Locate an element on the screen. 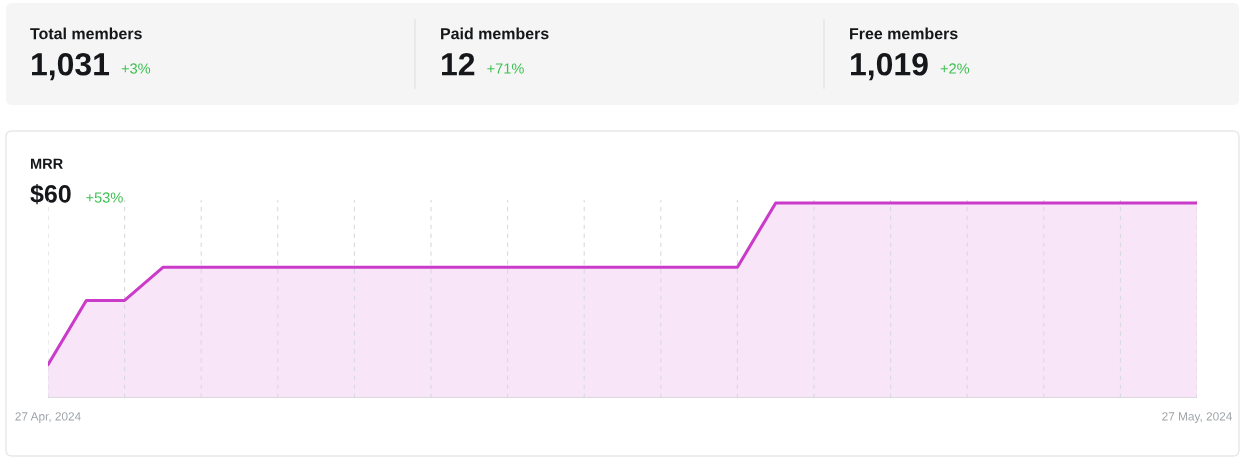 The image size is (1245, 464). text: Total members is located at coordinates (86, 33).